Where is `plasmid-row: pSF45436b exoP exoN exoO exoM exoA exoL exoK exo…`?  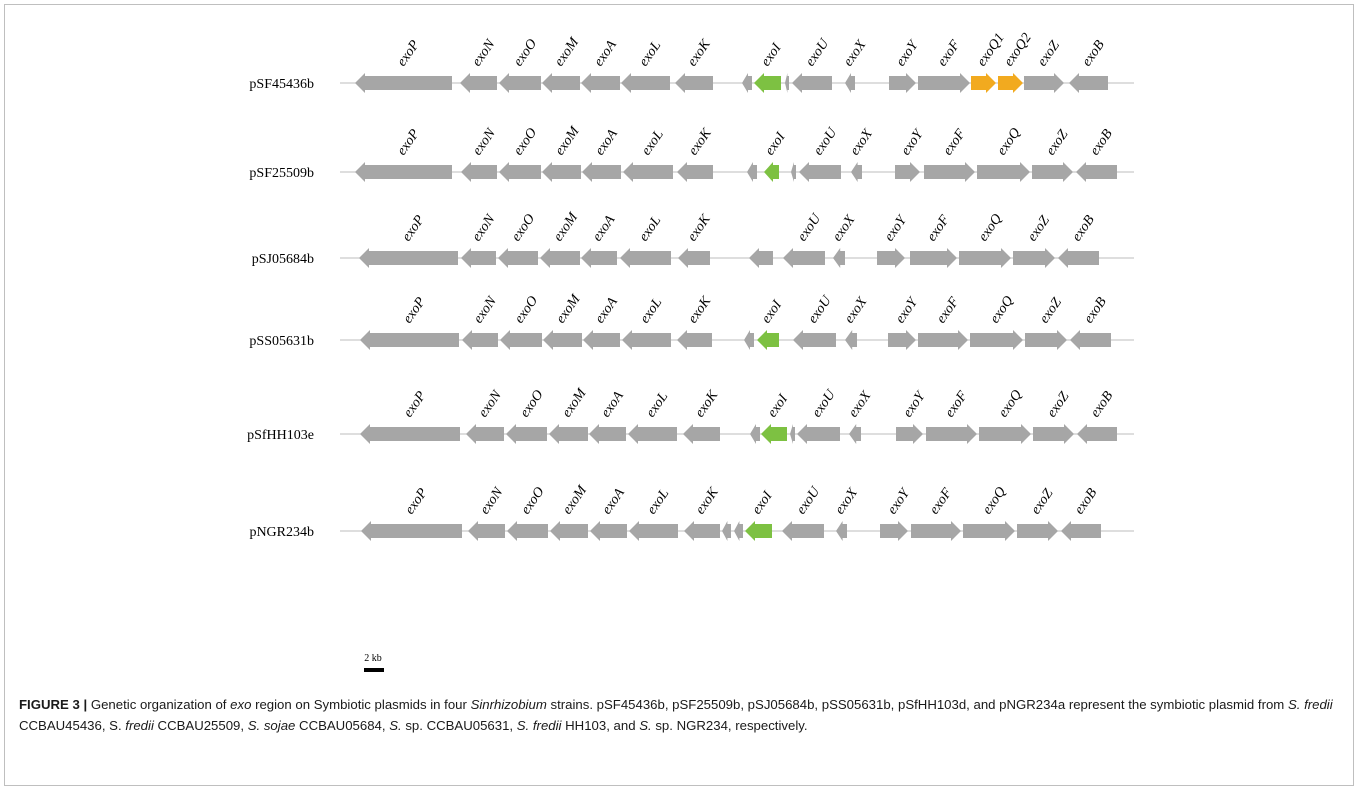
plasmid-row: pSF45436b exoP exoN exoO exoM exoA exoL exoK exo… is located at coordinates (691, 62).